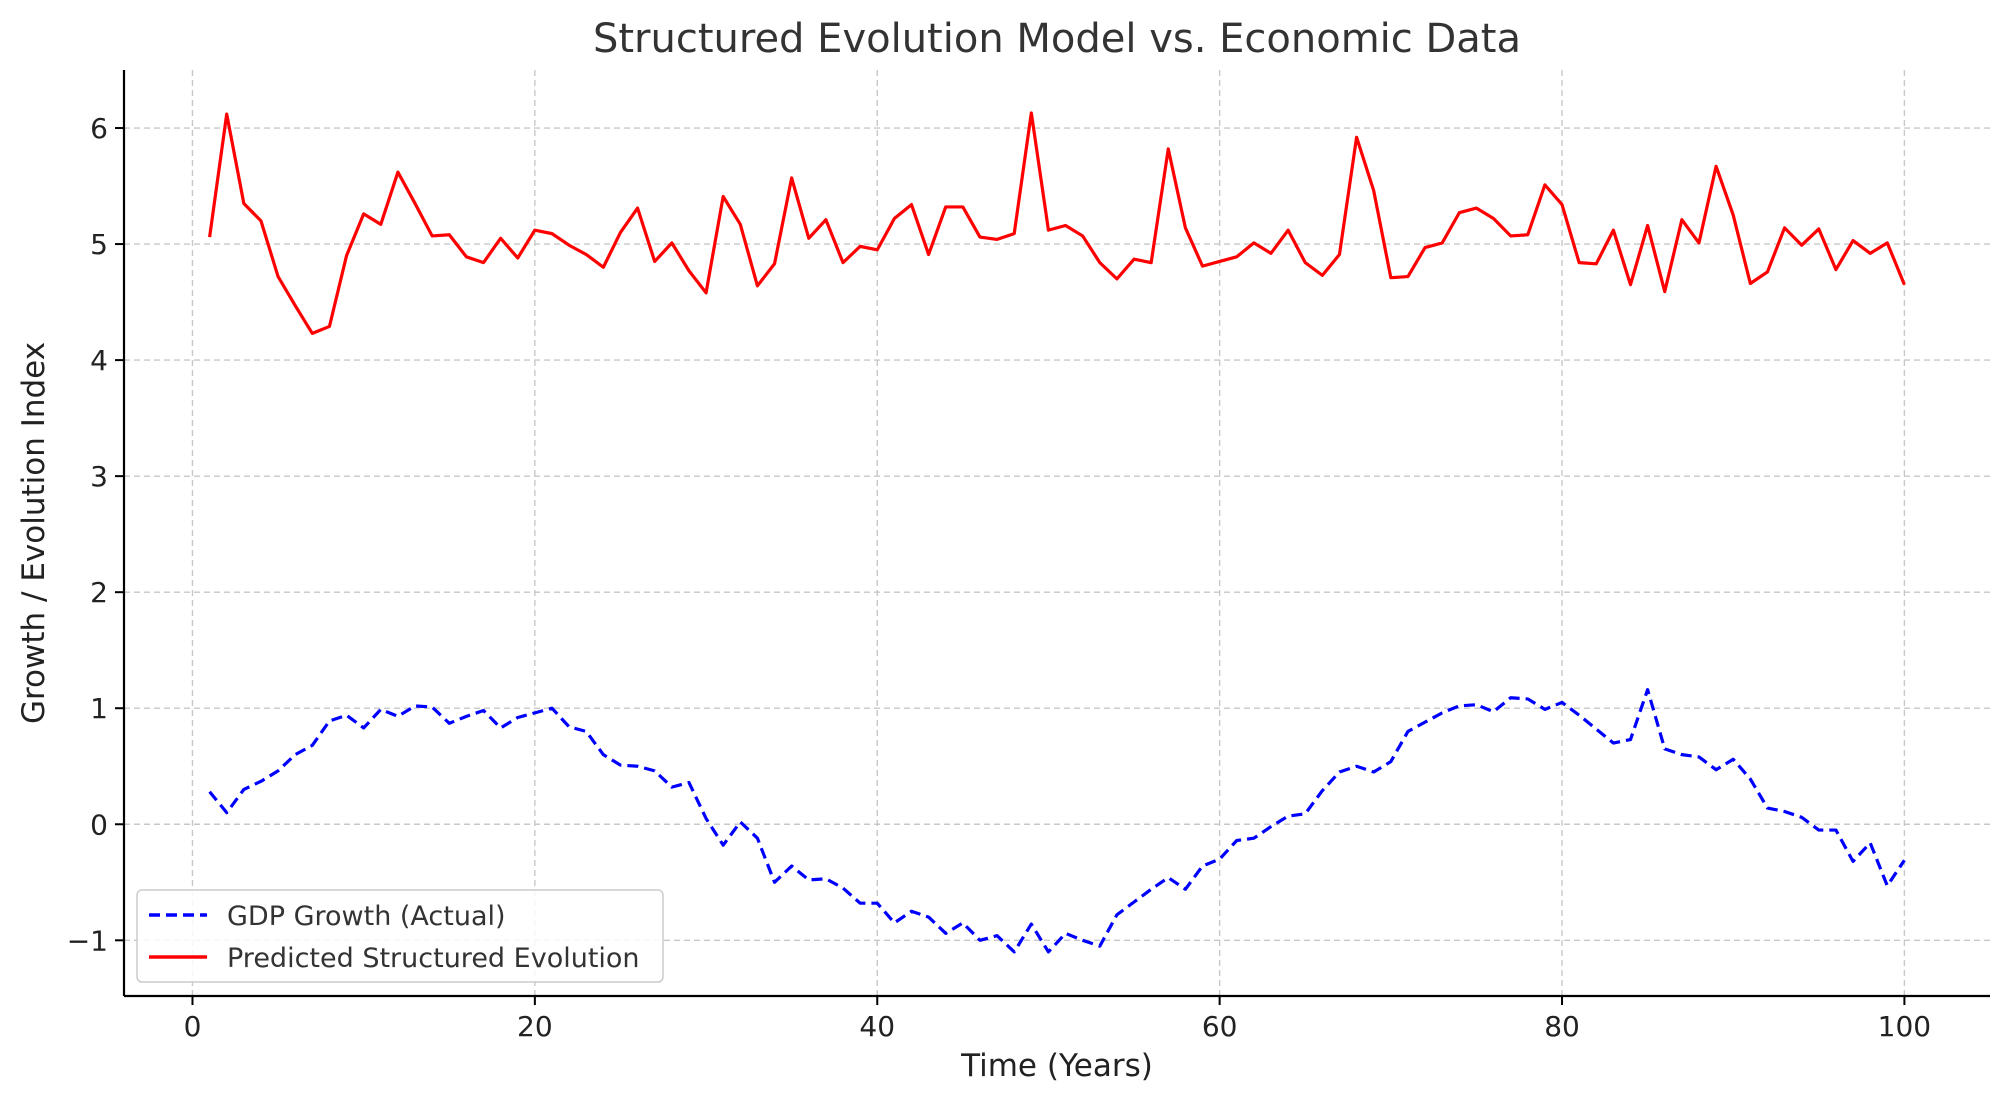 This screenshot has height=1101, width=2003. I want to click on y-tick-label: −1, so click(87, 940).